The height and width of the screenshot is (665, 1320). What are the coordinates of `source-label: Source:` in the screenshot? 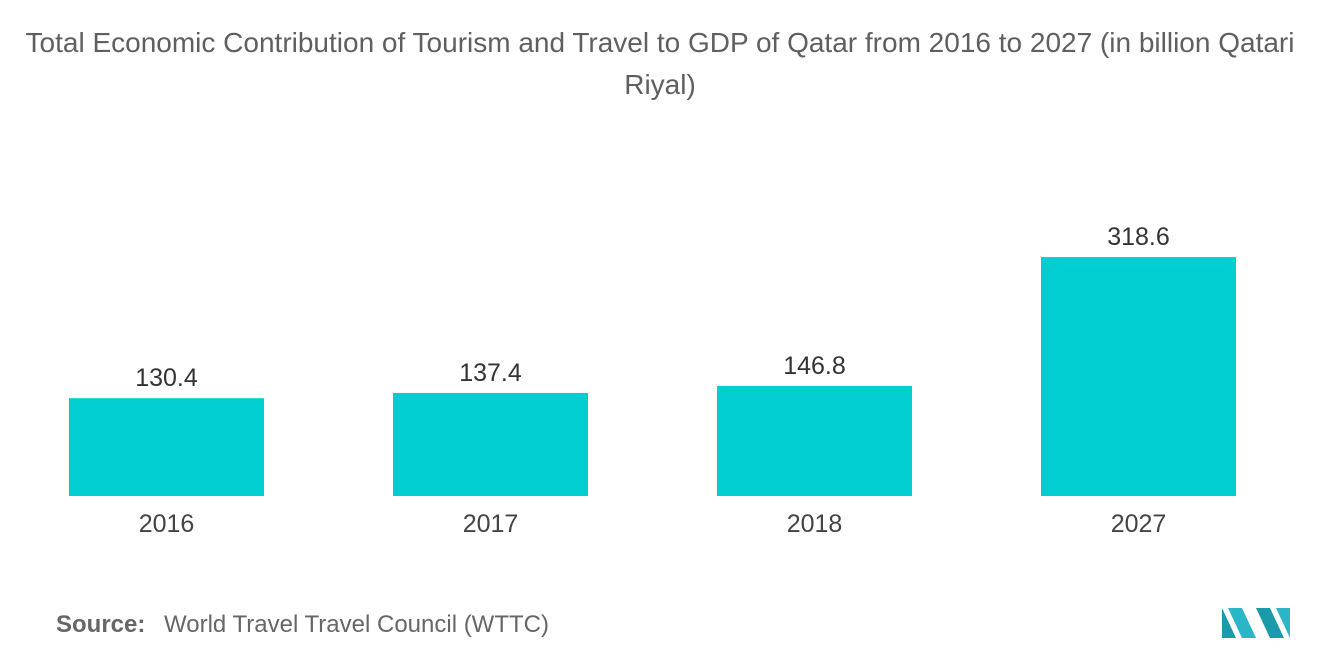 It's located at (101, 624).